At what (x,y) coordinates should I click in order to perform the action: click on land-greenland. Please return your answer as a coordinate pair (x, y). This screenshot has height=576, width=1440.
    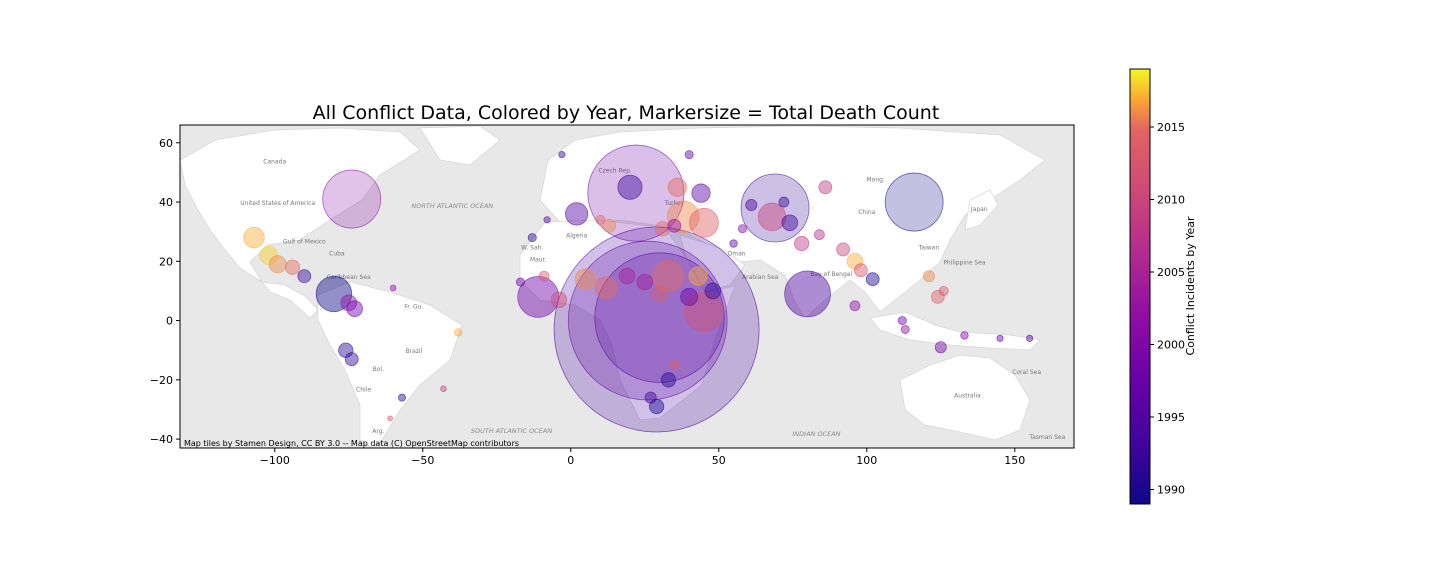
    Looking at the image, I should click on (460, 145).